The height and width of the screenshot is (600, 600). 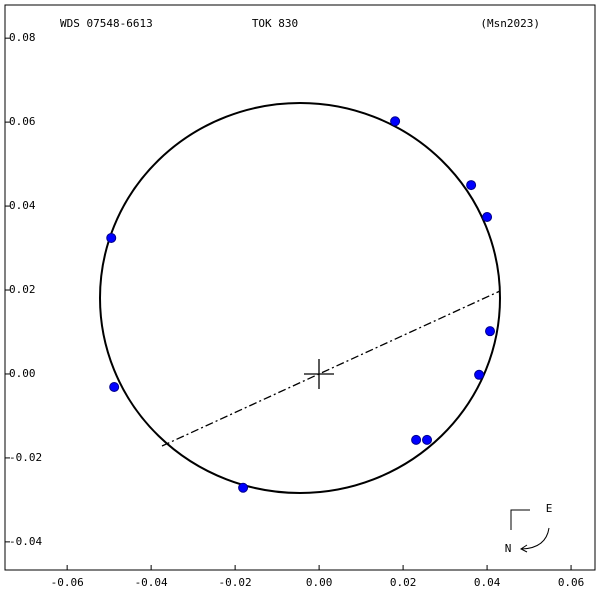 I want to click on compass-arms, so click(x=520, y=519).